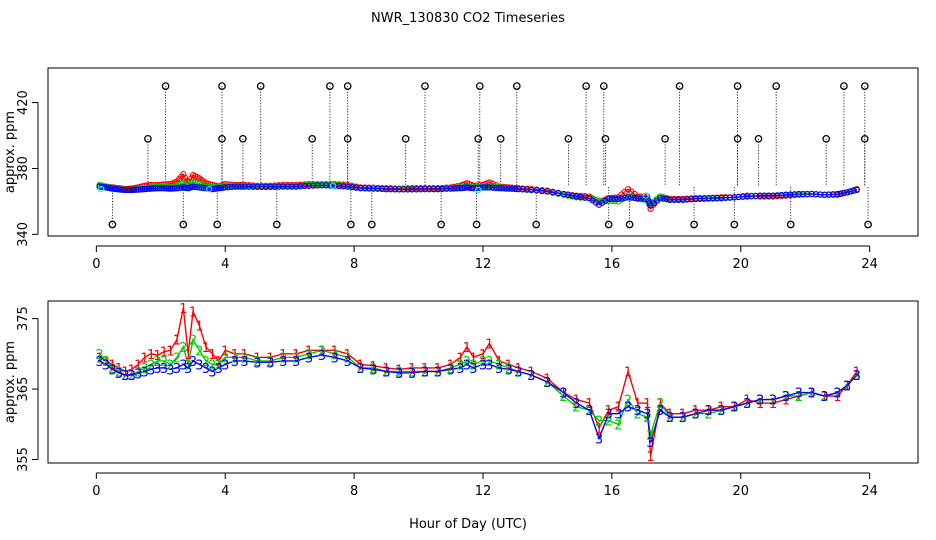 The width and height of the screenshot is (936, 540). Describe the element at coordinates (225, 491) in the screenshot. I see `bottom-x-tick-label: 4` at that location.